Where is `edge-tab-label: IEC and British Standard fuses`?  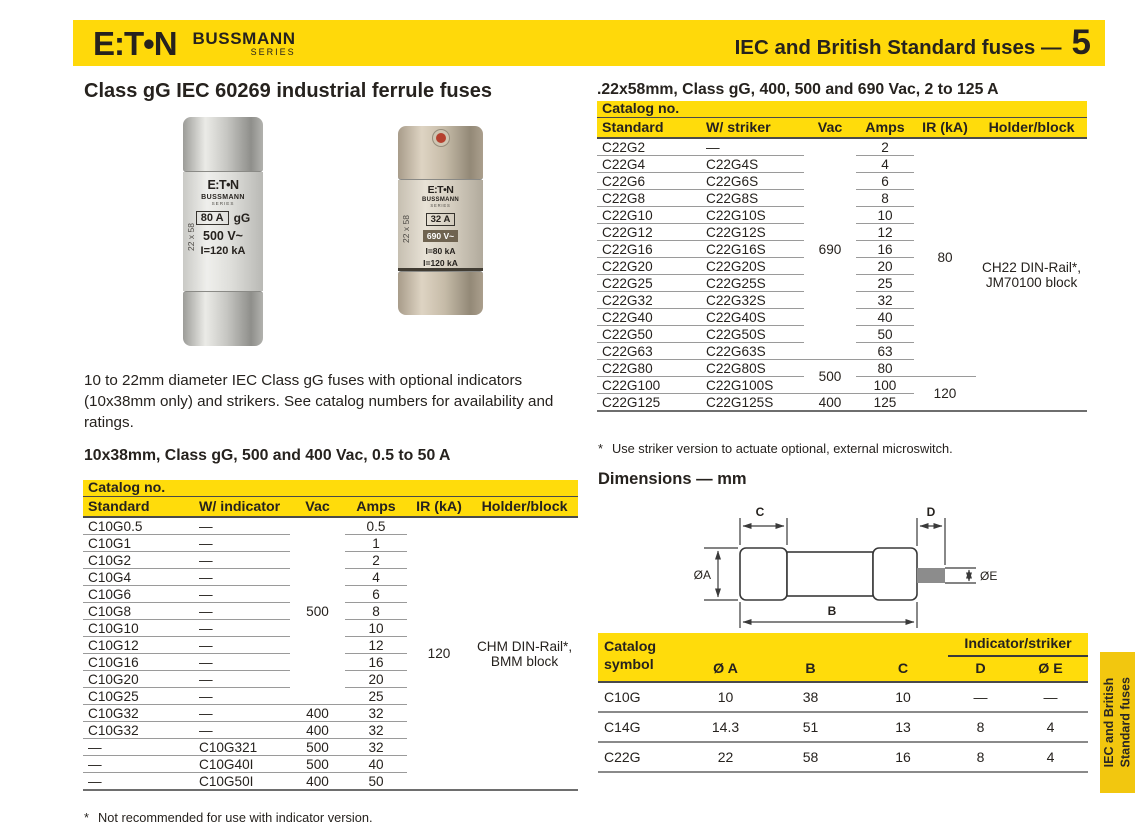 edge-tab-label: IEC and British Standard fuses is located at coordinates (1117, 722).